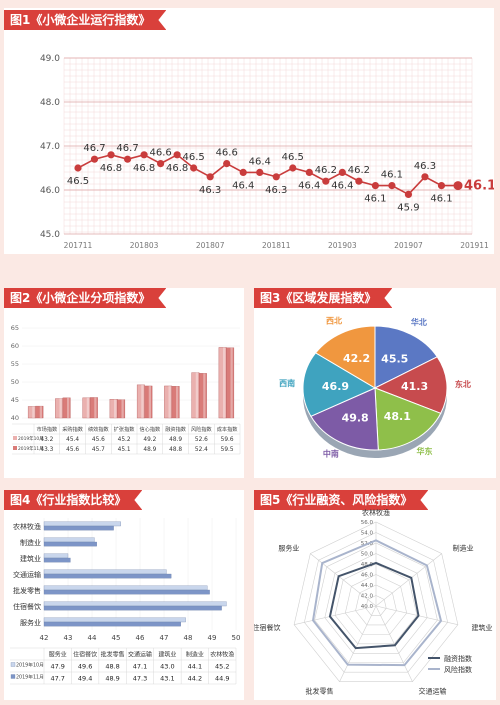 This screenshot has height=705, width=500. What do you see at coordinates (367, 586) in the screenshot?
I see `r-tick-label: 44.0` at bounding box center [367, 586].